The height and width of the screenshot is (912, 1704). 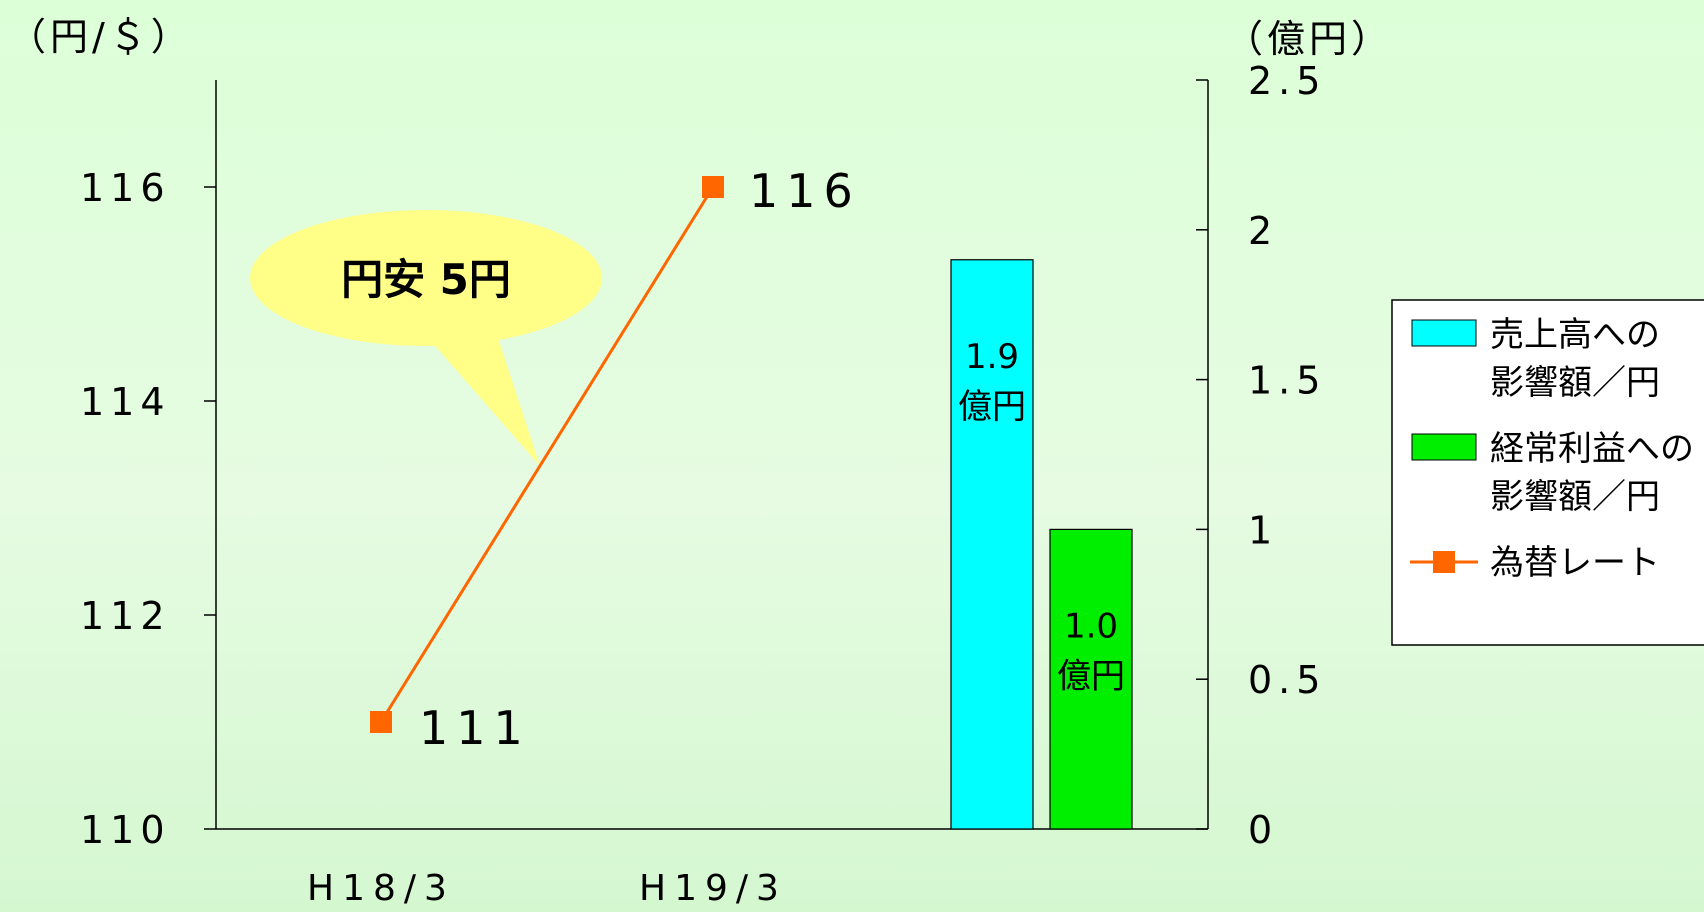 I want to click on bar-series: 1.9 億円 1.0 億円, so click(x=1041, y=544).